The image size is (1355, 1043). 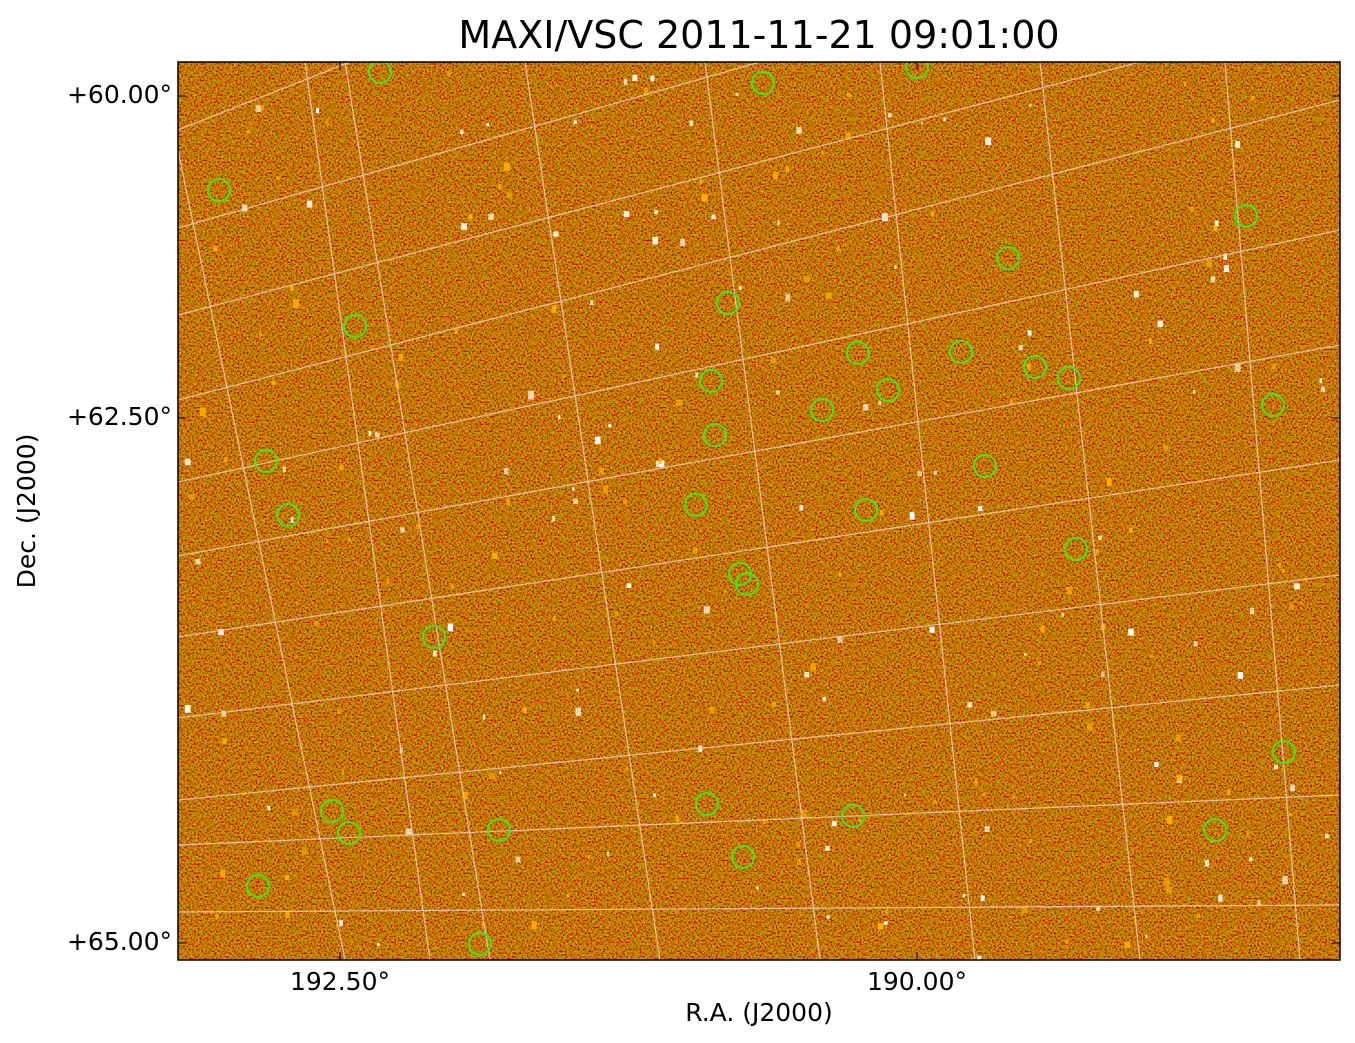 I want to click on y-tick-label: +60.00°, so click(x=119, y=94).